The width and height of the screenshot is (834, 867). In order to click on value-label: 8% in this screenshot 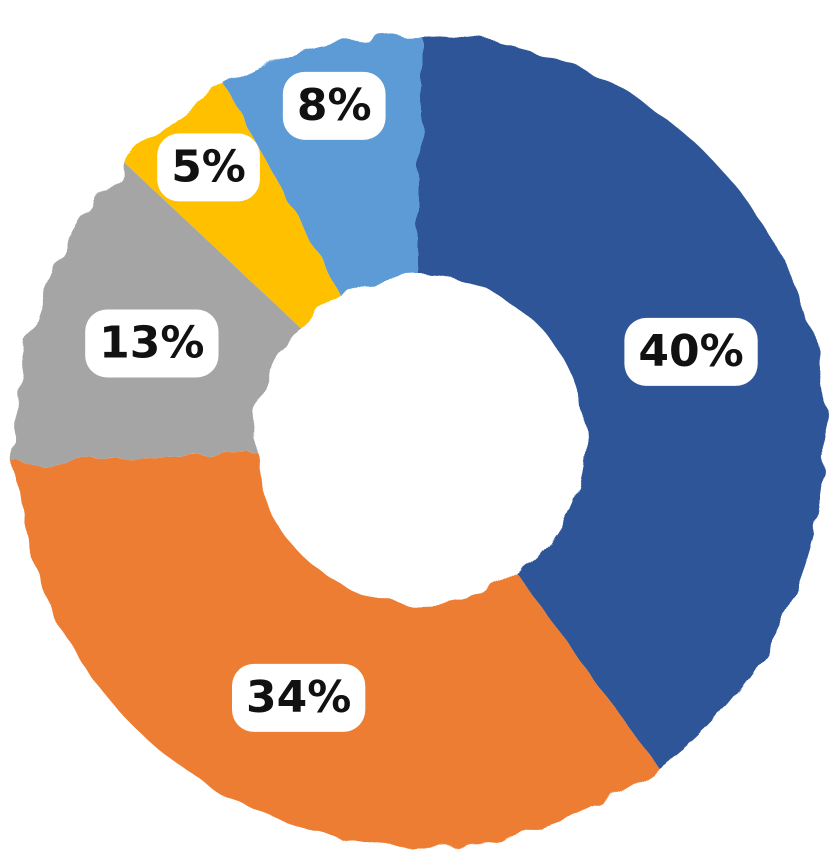, I will do `click(334, 105)`.